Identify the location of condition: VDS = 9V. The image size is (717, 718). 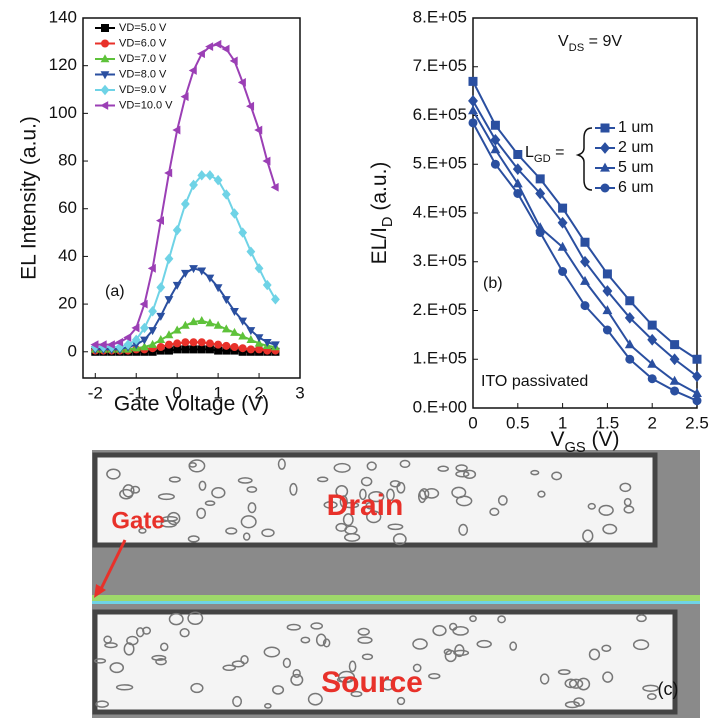
(590, 43).